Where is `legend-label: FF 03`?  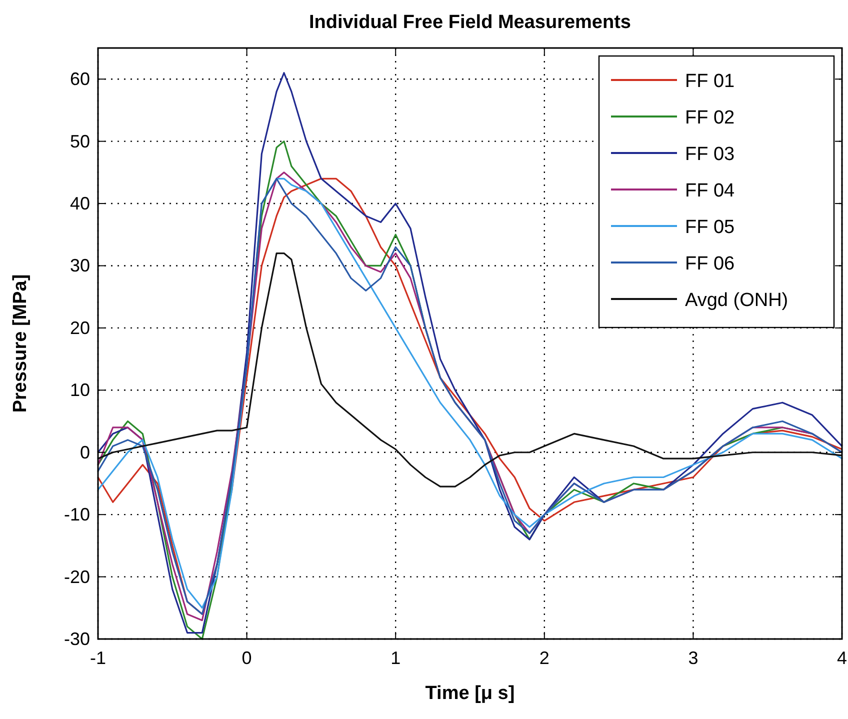
legend-label: FF 03 is located at coordinates (710, 154).